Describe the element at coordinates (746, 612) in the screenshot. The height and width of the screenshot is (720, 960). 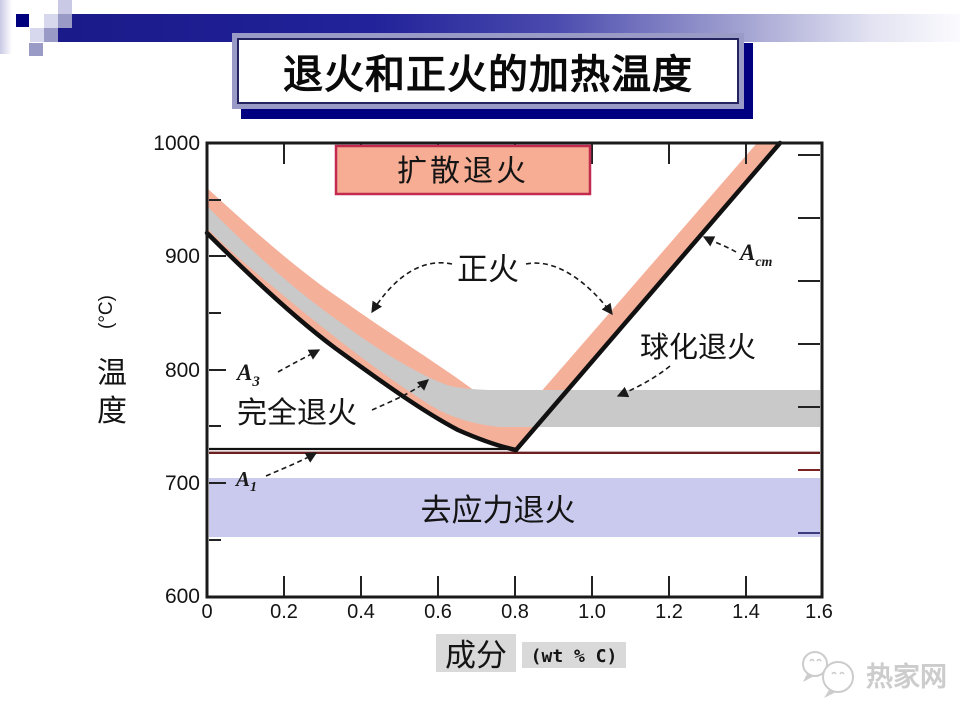
I see `x-tick-label: 1.4` at that location.